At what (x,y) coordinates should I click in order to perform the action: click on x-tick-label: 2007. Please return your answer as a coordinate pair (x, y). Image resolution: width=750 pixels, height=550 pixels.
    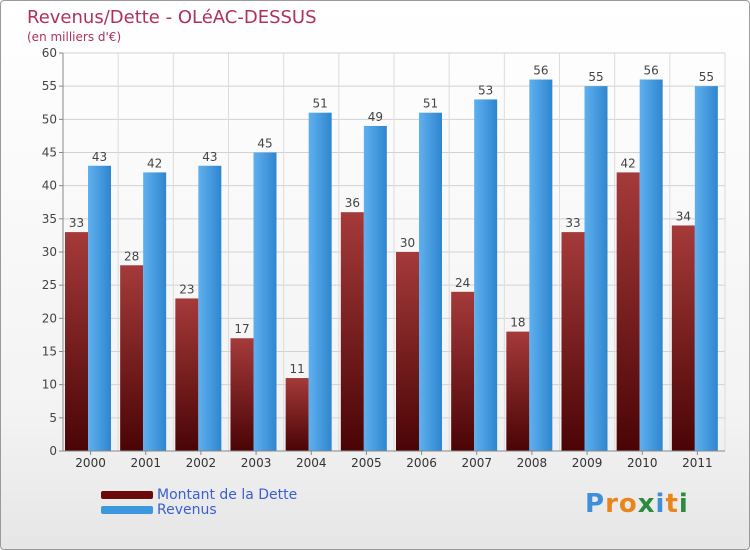
    Looking at the image, I should click on (476, 463).